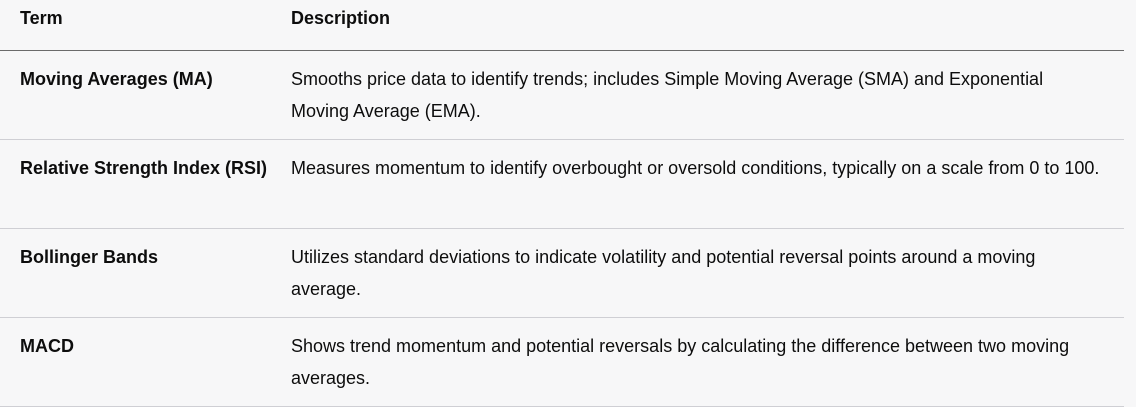  What do you see at coordinates (145, 362) in the screenshot?
I see `term-cell: MACD` at bounding box center [145, 362].